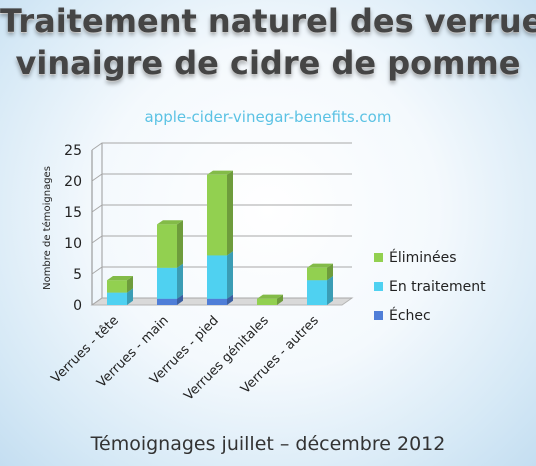 This screenshot has height=466, width=536. What do you see at coordinates (220, 172) in the screenshot?
I see `bar-2-2-top` at bounding box center [220, 172].